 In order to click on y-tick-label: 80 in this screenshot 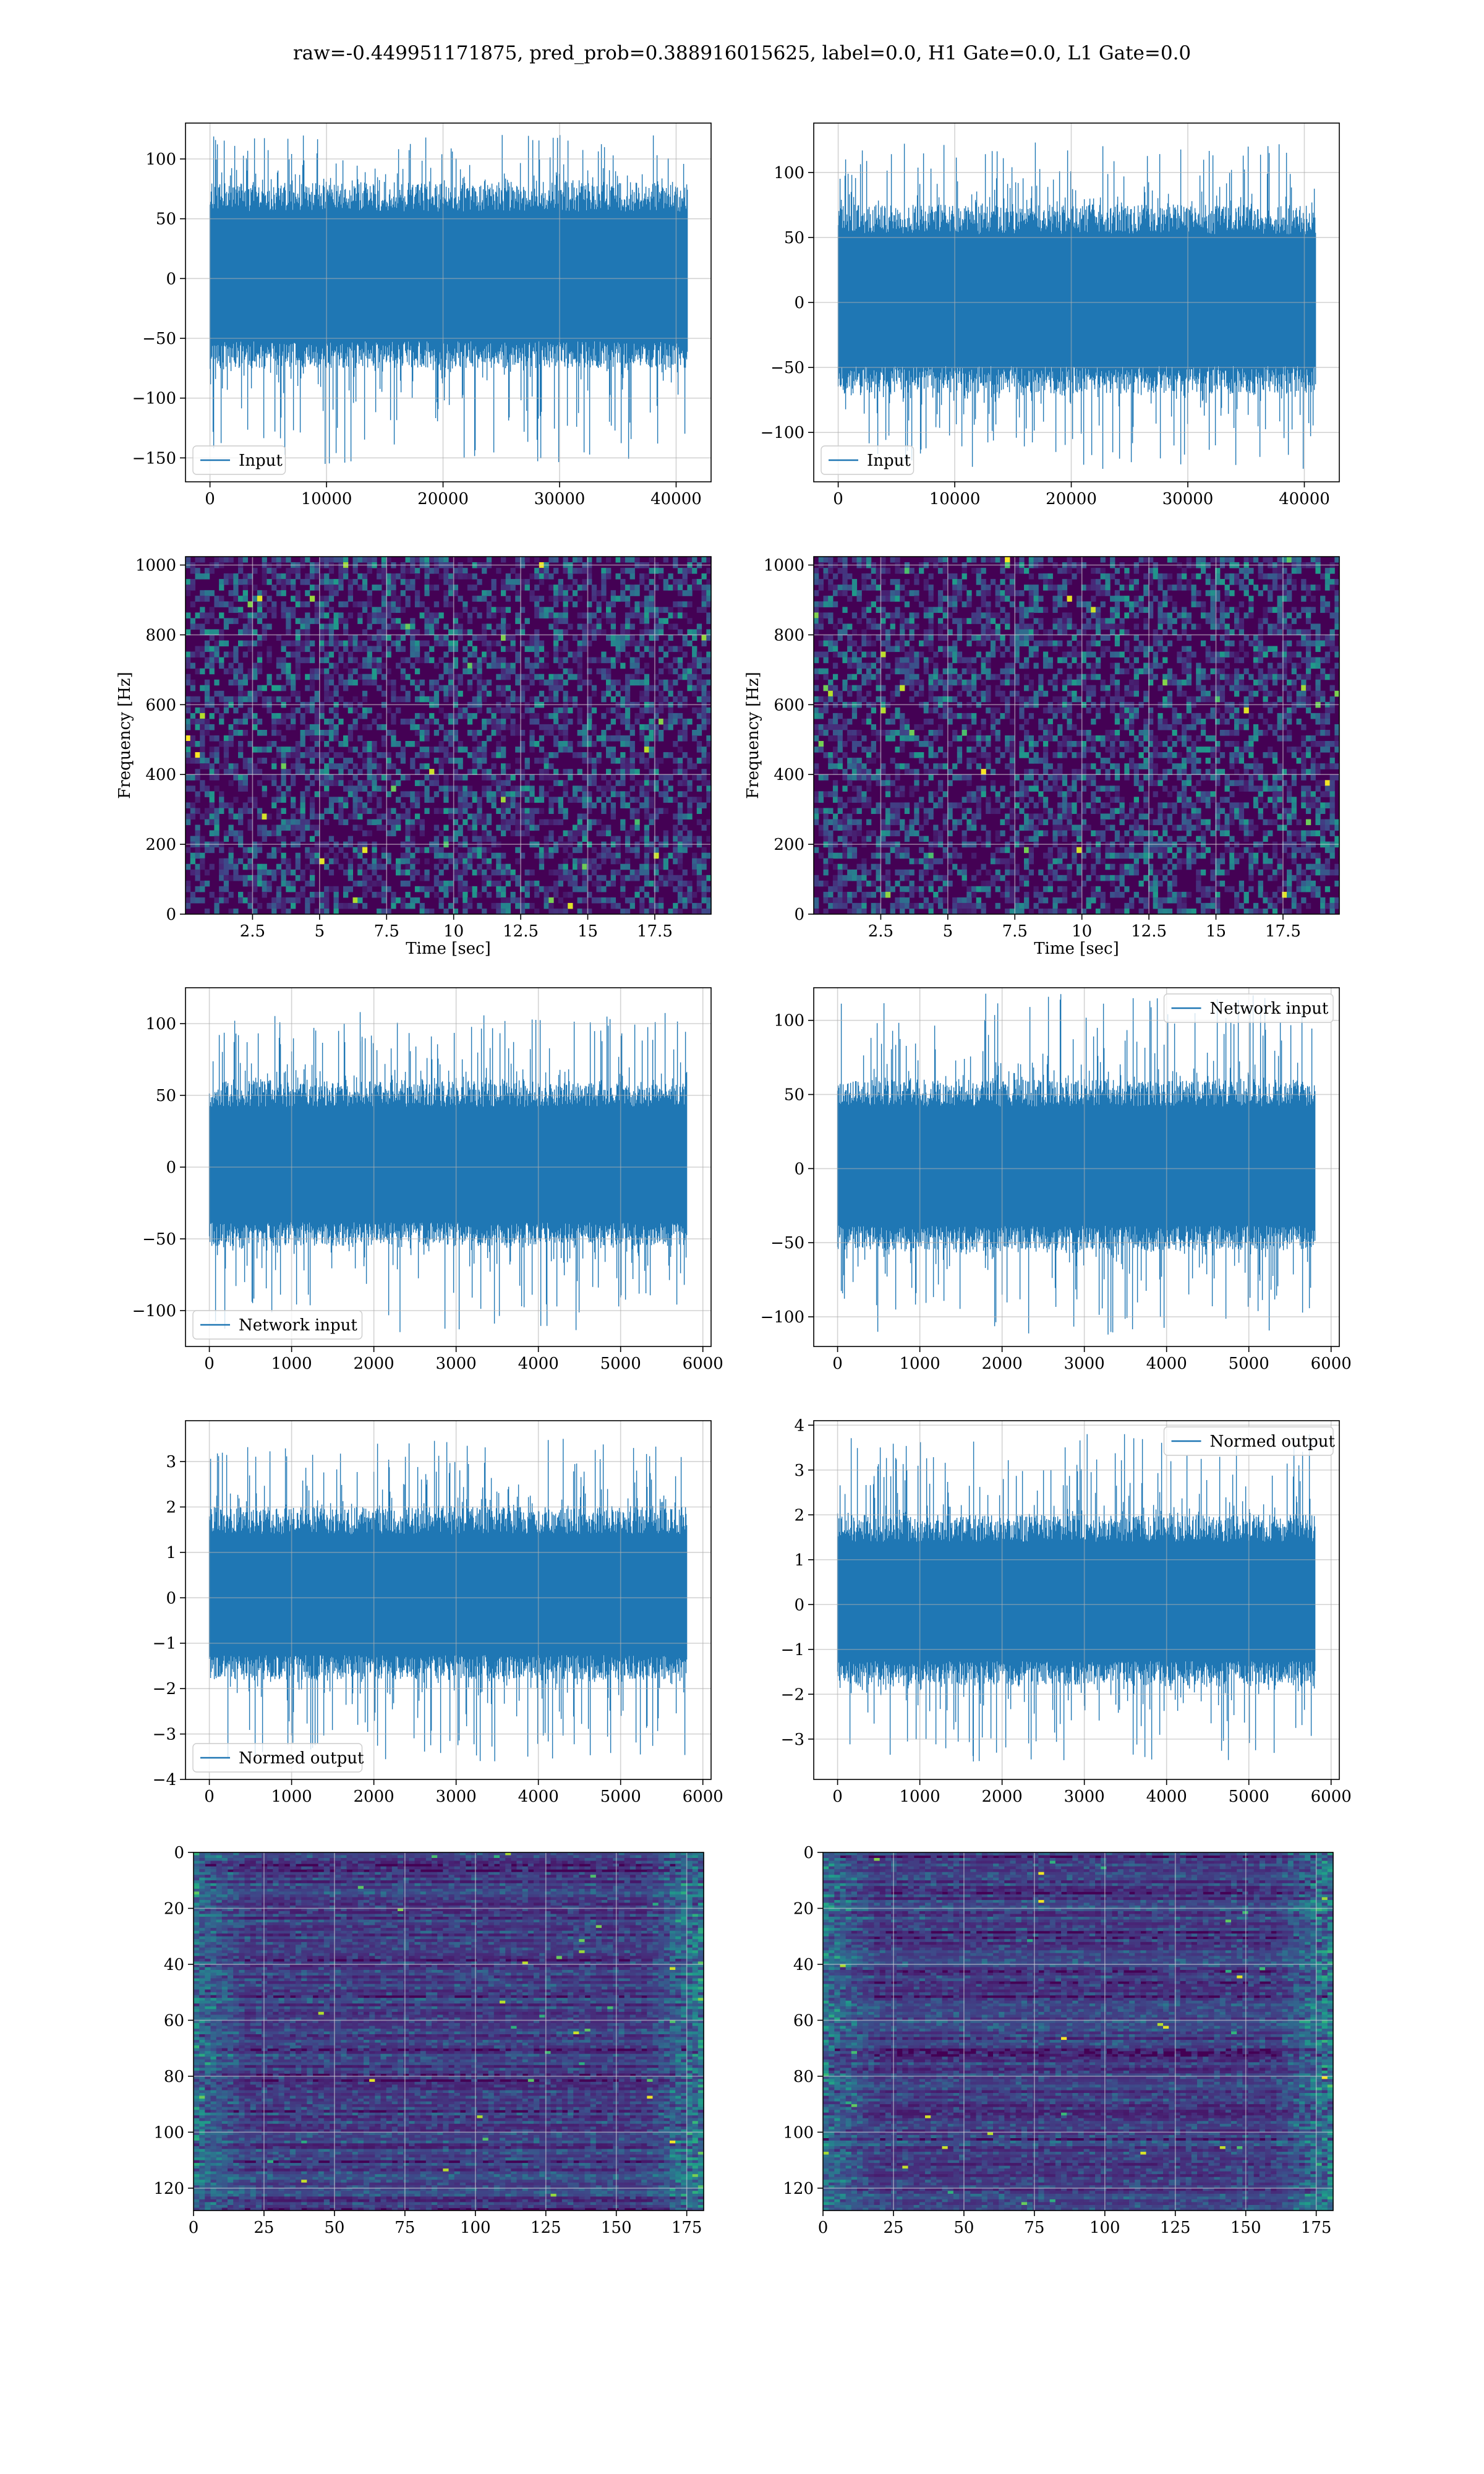, I will do `click(174, 2077)`.